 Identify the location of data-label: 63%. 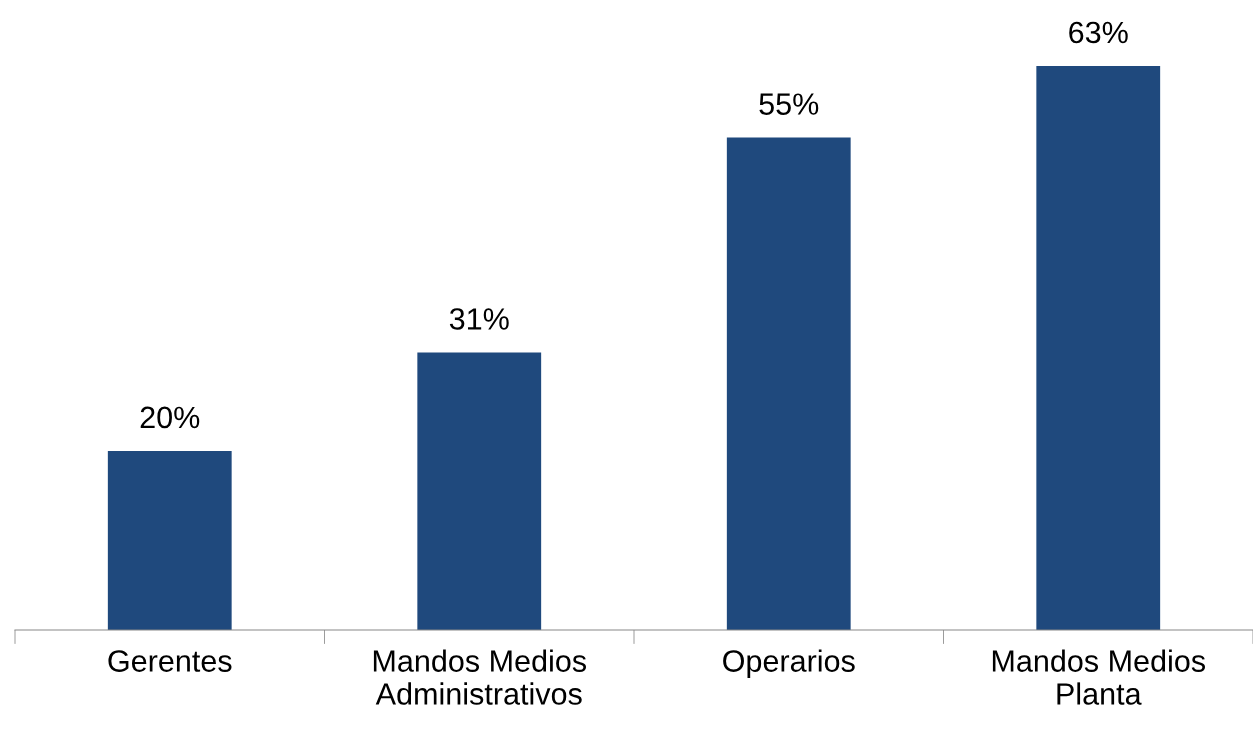
(1098, 32).